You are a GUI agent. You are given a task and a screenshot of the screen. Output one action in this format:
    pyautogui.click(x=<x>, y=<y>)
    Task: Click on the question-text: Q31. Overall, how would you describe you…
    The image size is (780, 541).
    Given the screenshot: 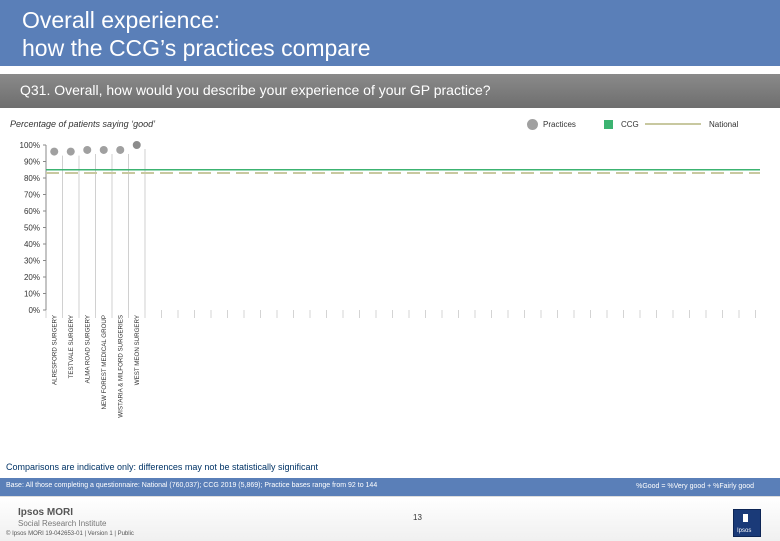 What is the action you would take?
    pyautogui.click(x=255, y=90)
    